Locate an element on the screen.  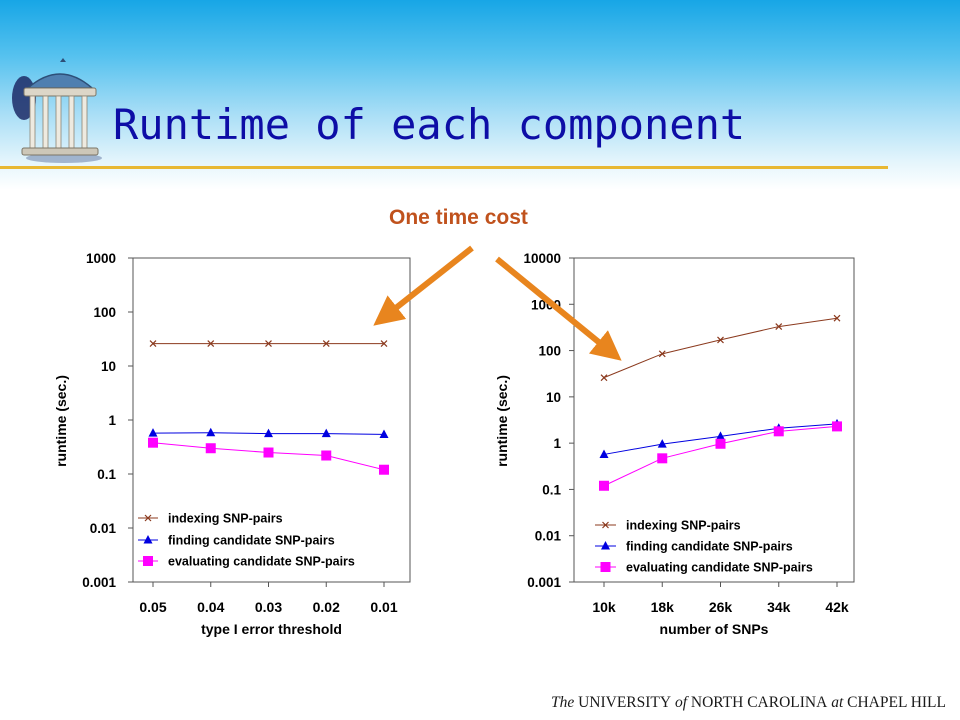
x-tick-label-right-4: 42k is located at coordinates (837, 607).